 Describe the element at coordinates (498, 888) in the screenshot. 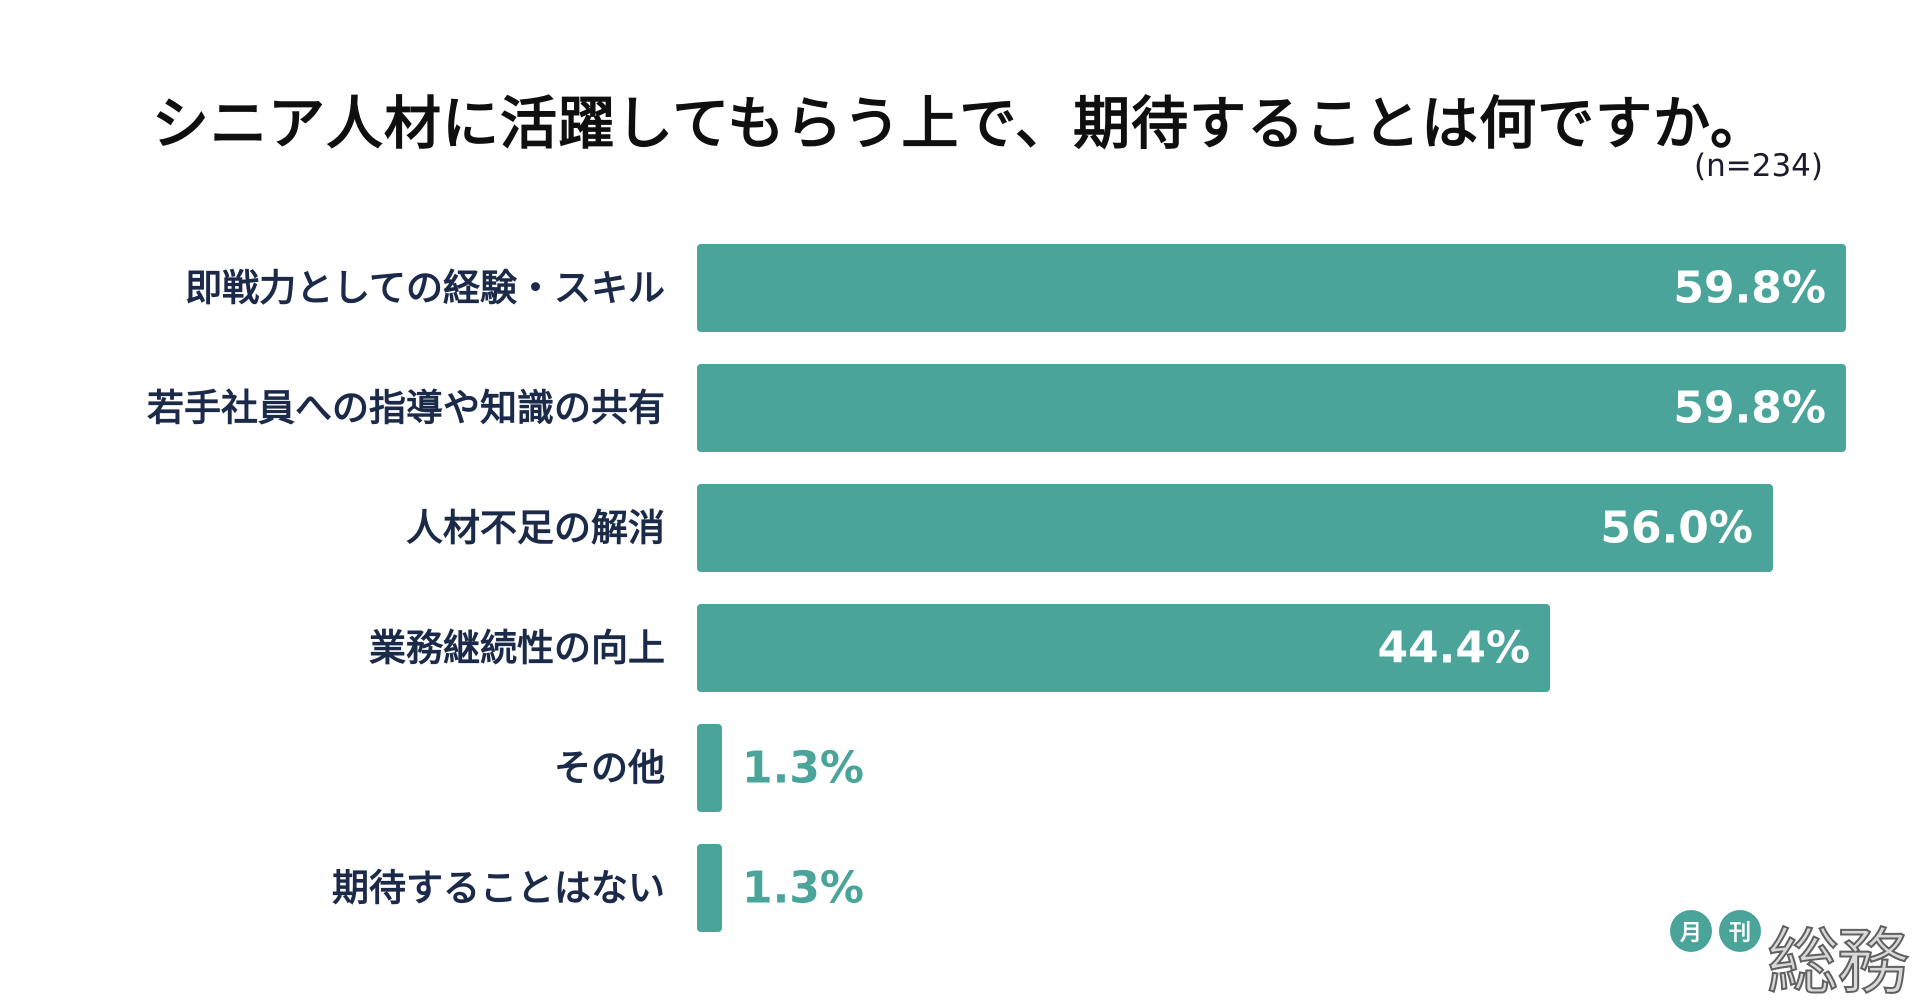

I see `category-label: 期待することはない` at that location.